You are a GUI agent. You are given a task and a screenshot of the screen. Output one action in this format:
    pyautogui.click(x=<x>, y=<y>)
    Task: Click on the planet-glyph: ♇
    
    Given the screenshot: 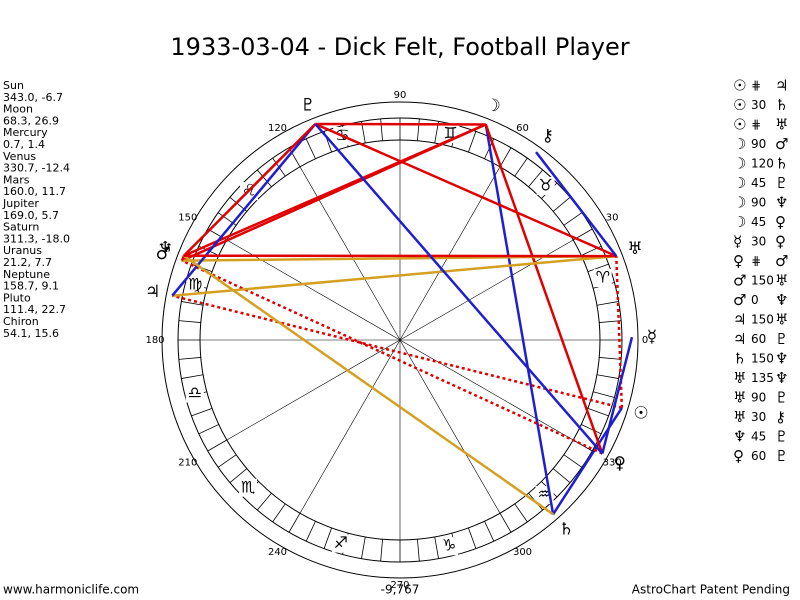 What is the action you would take?
    pyautogui.click(x=307, y=105)
    